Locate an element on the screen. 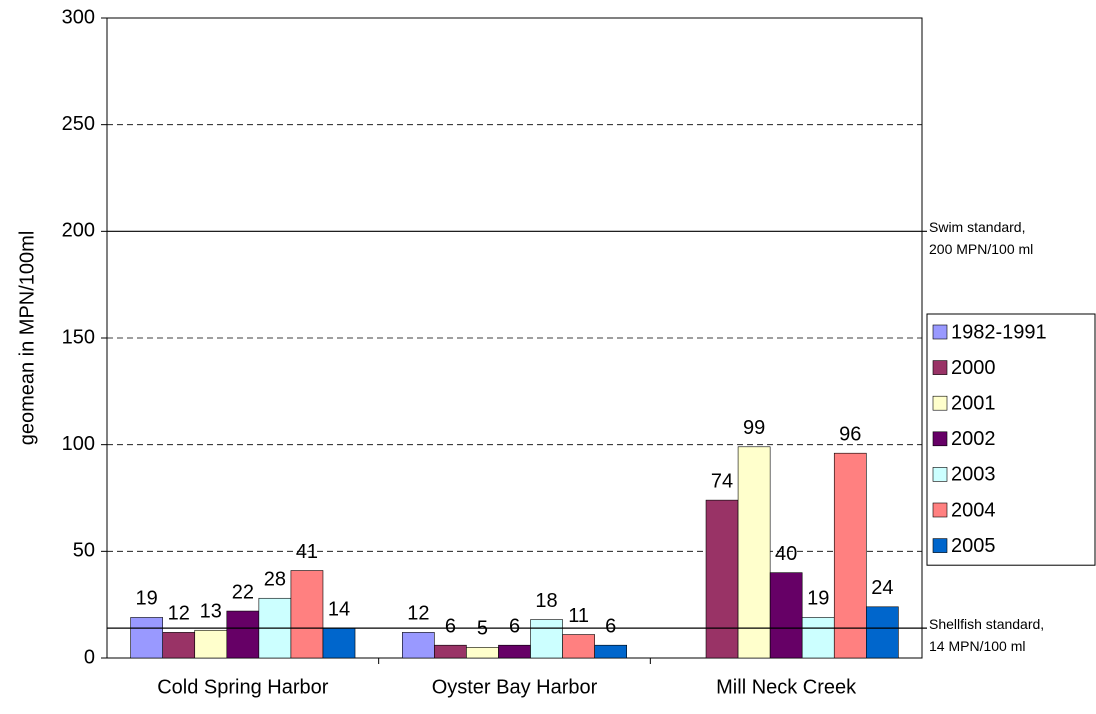 The width and height of the screenshot is (1096, 714). legend-label: 2001 is located at coordinates (973, 403).